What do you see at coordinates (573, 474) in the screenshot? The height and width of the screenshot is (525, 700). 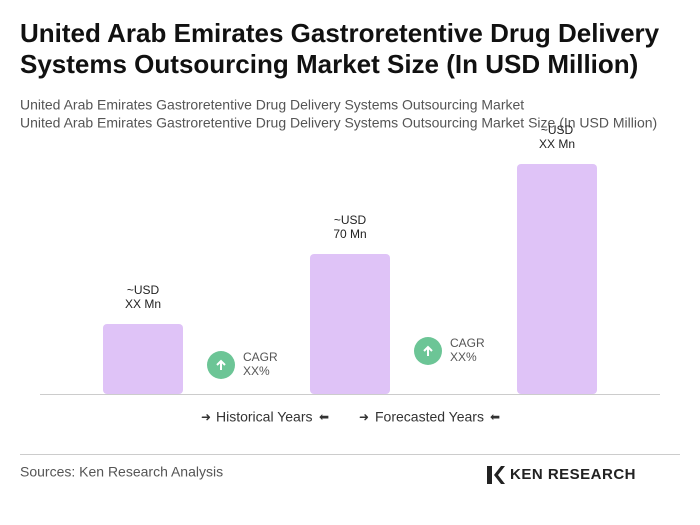 I see `logo-text: KEN RESEARCH` at bounding box center [573, 474].